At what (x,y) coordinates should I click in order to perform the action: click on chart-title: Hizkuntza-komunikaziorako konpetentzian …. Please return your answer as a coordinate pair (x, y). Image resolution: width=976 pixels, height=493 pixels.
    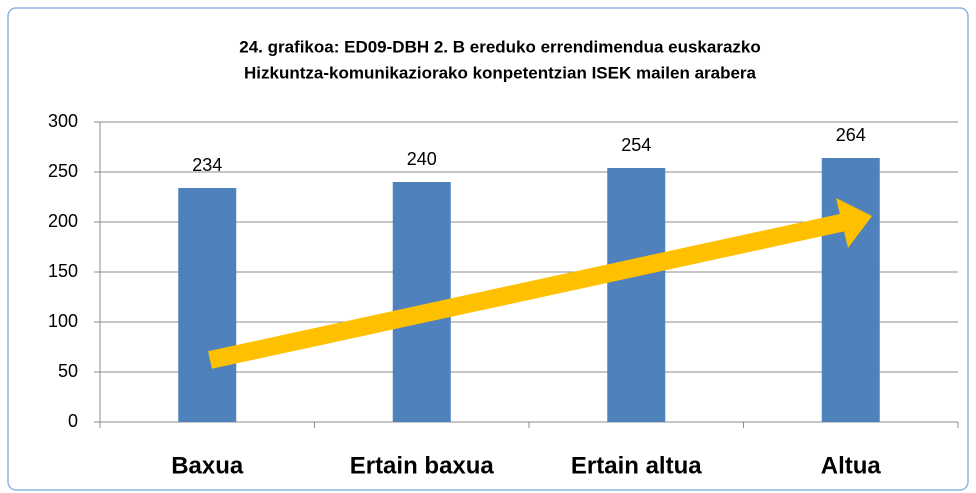
    Looking at the image, I should click on (500, 72).